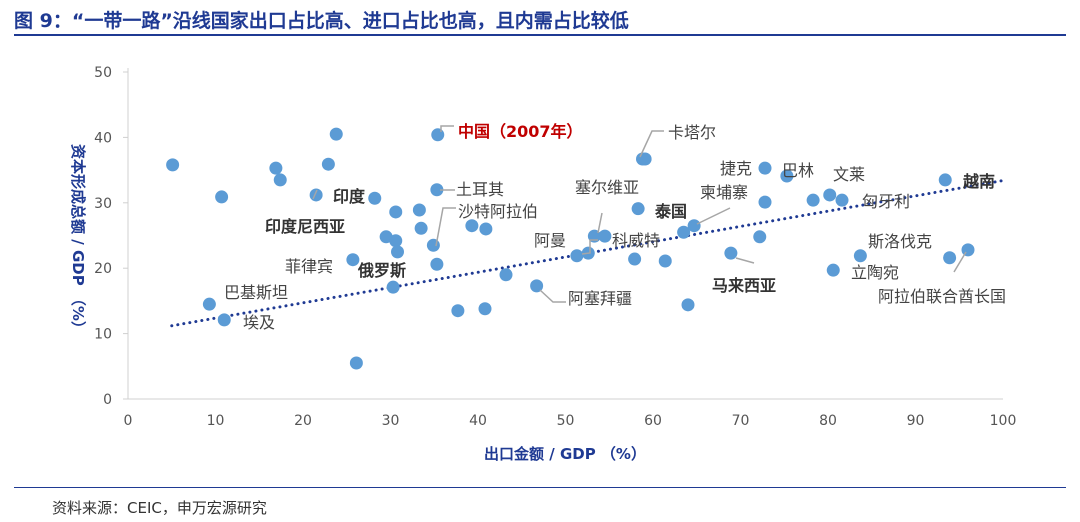 The width and height of the screenshot is (1080, 522). What do you see at coordinates (540, 487) in the screenshot?
I see `footer-rule` at bounding box center [540, 487].